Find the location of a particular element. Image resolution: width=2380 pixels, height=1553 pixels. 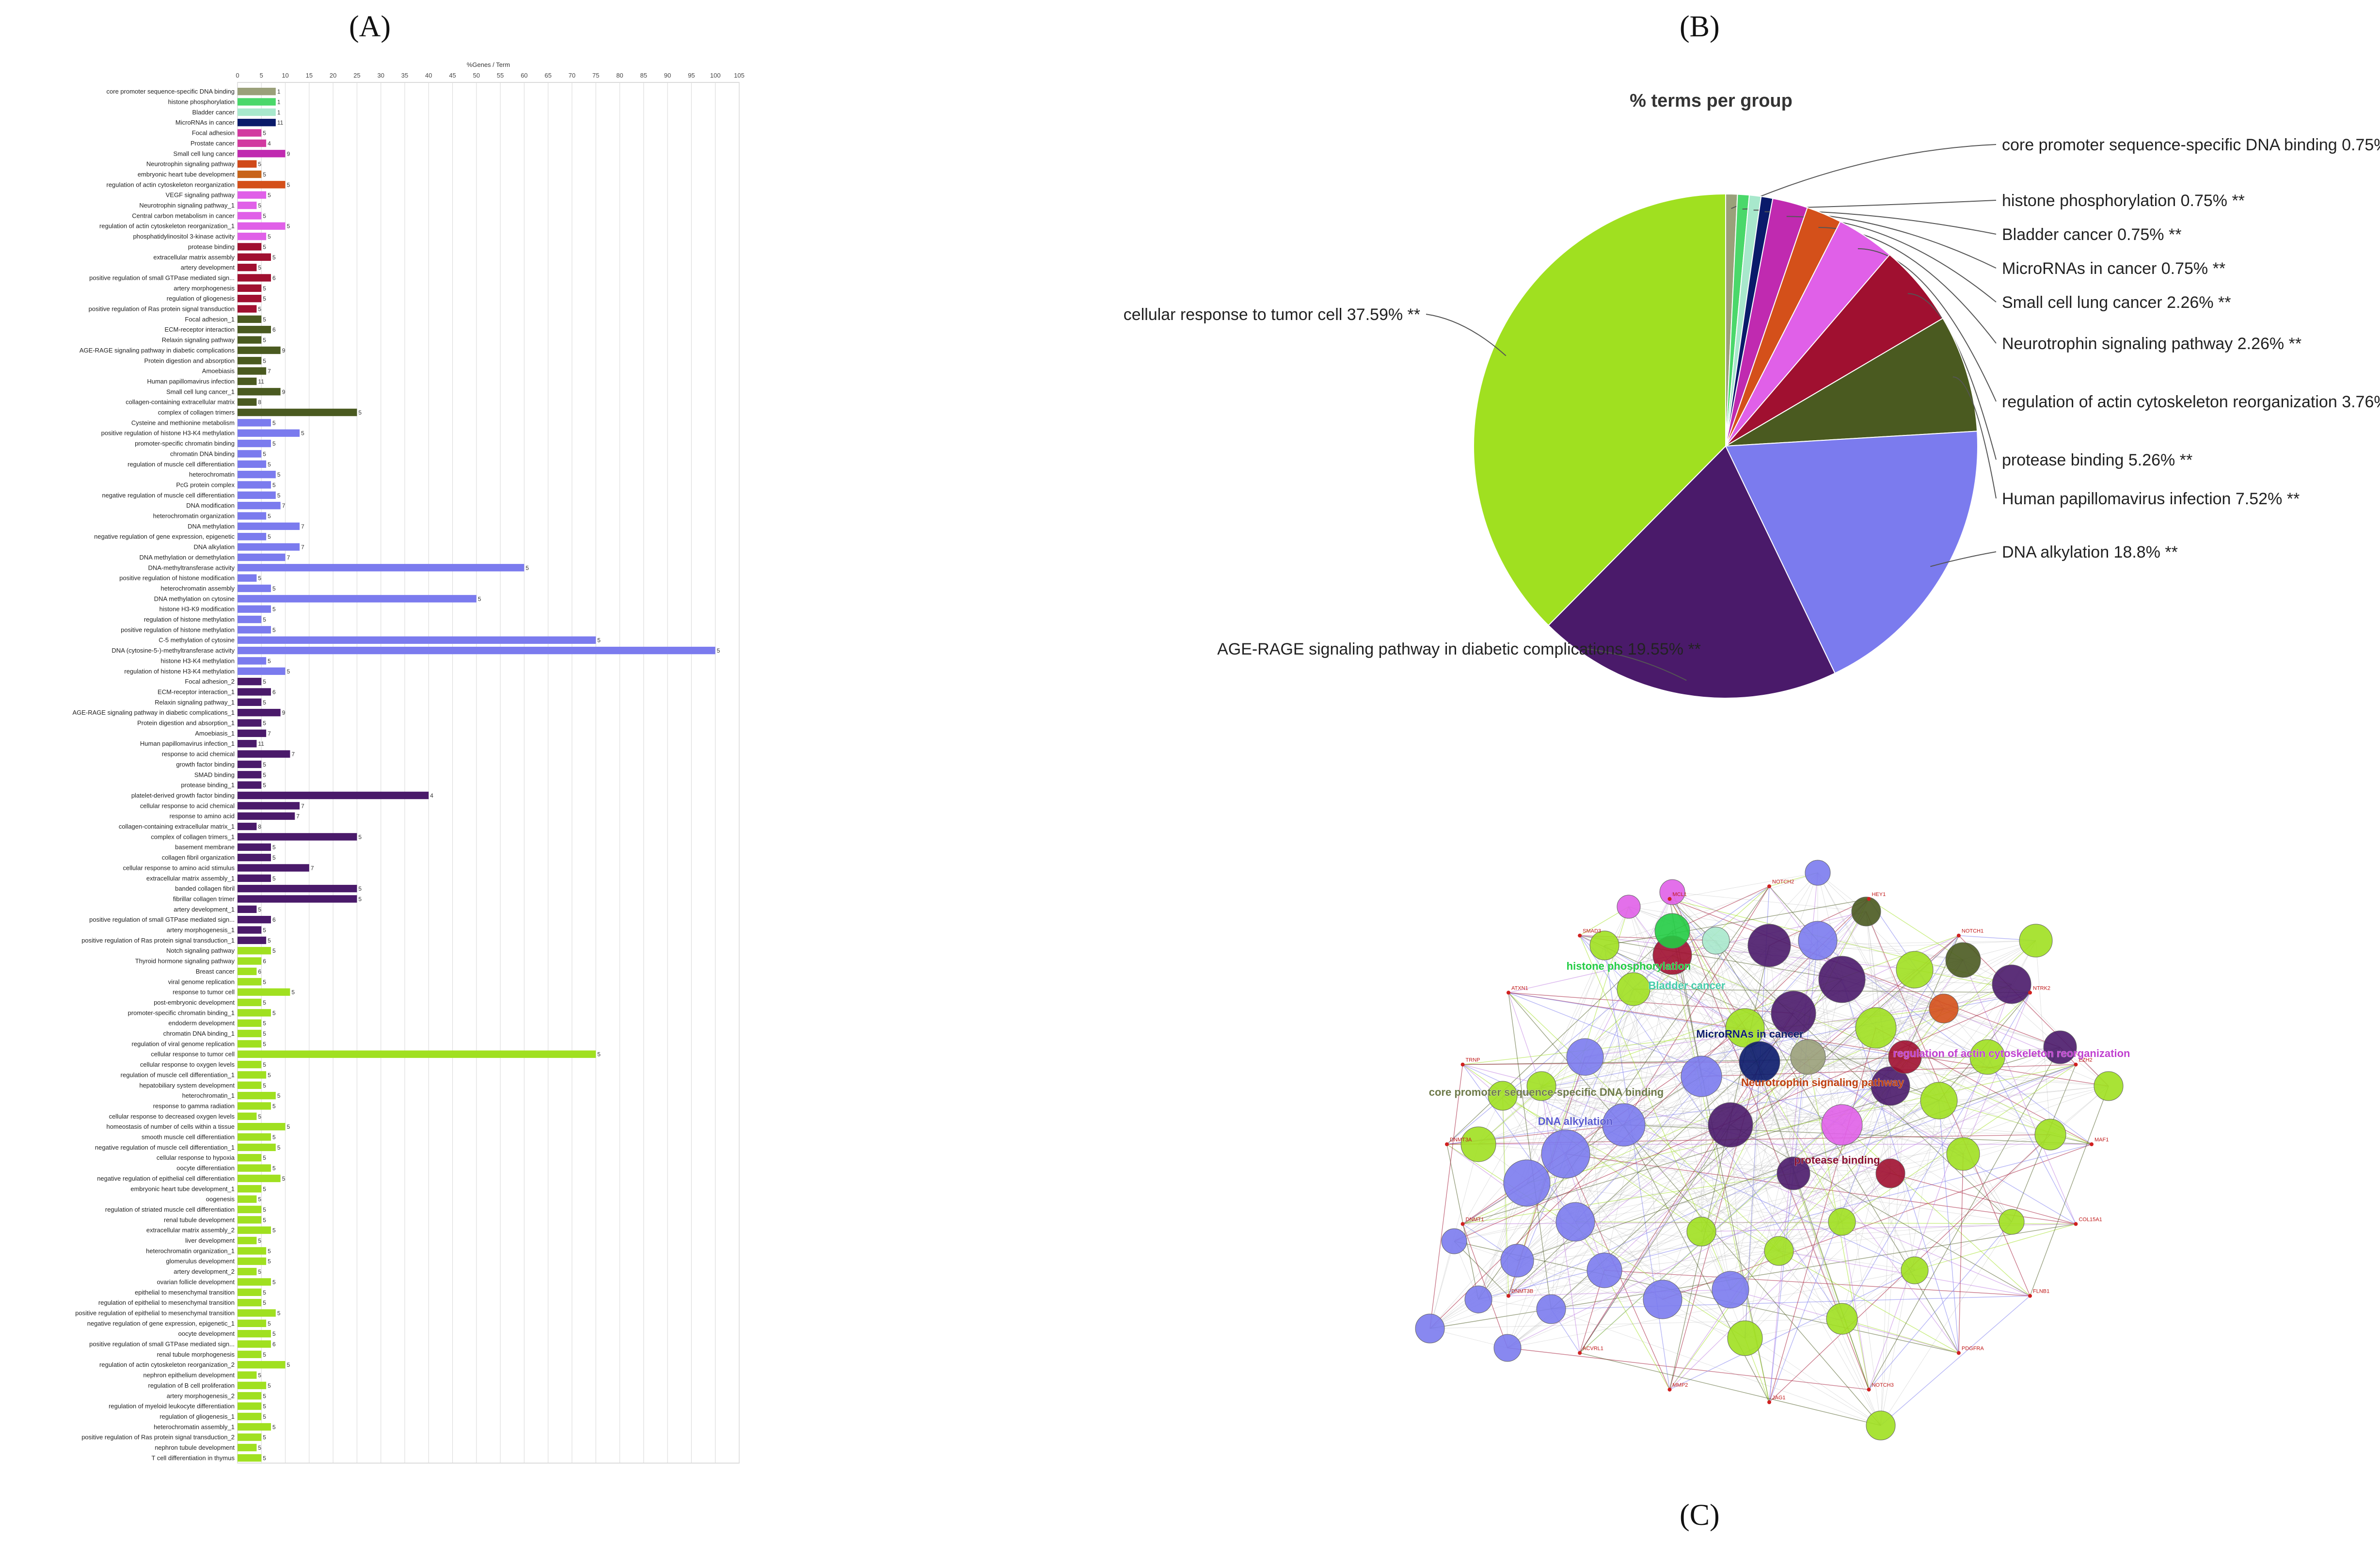

category-label: embryonic heart tube development is located at coordinates (187, 175).